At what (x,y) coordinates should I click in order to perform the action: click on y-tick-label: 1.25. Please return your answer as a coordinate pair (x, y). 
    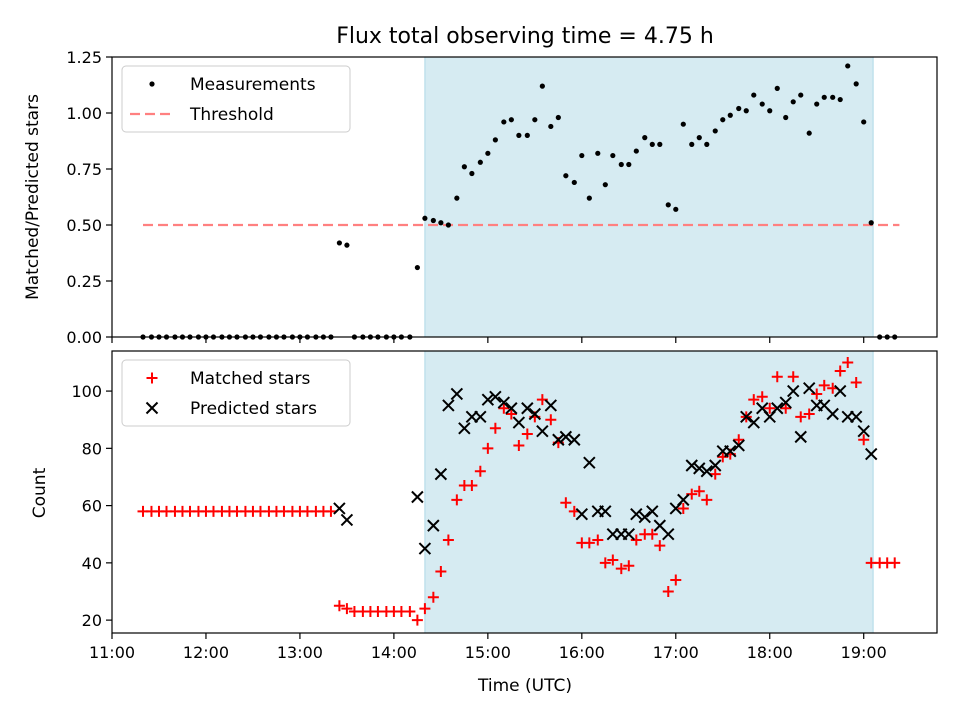
    Looking at the image, I should click on (84, 57).